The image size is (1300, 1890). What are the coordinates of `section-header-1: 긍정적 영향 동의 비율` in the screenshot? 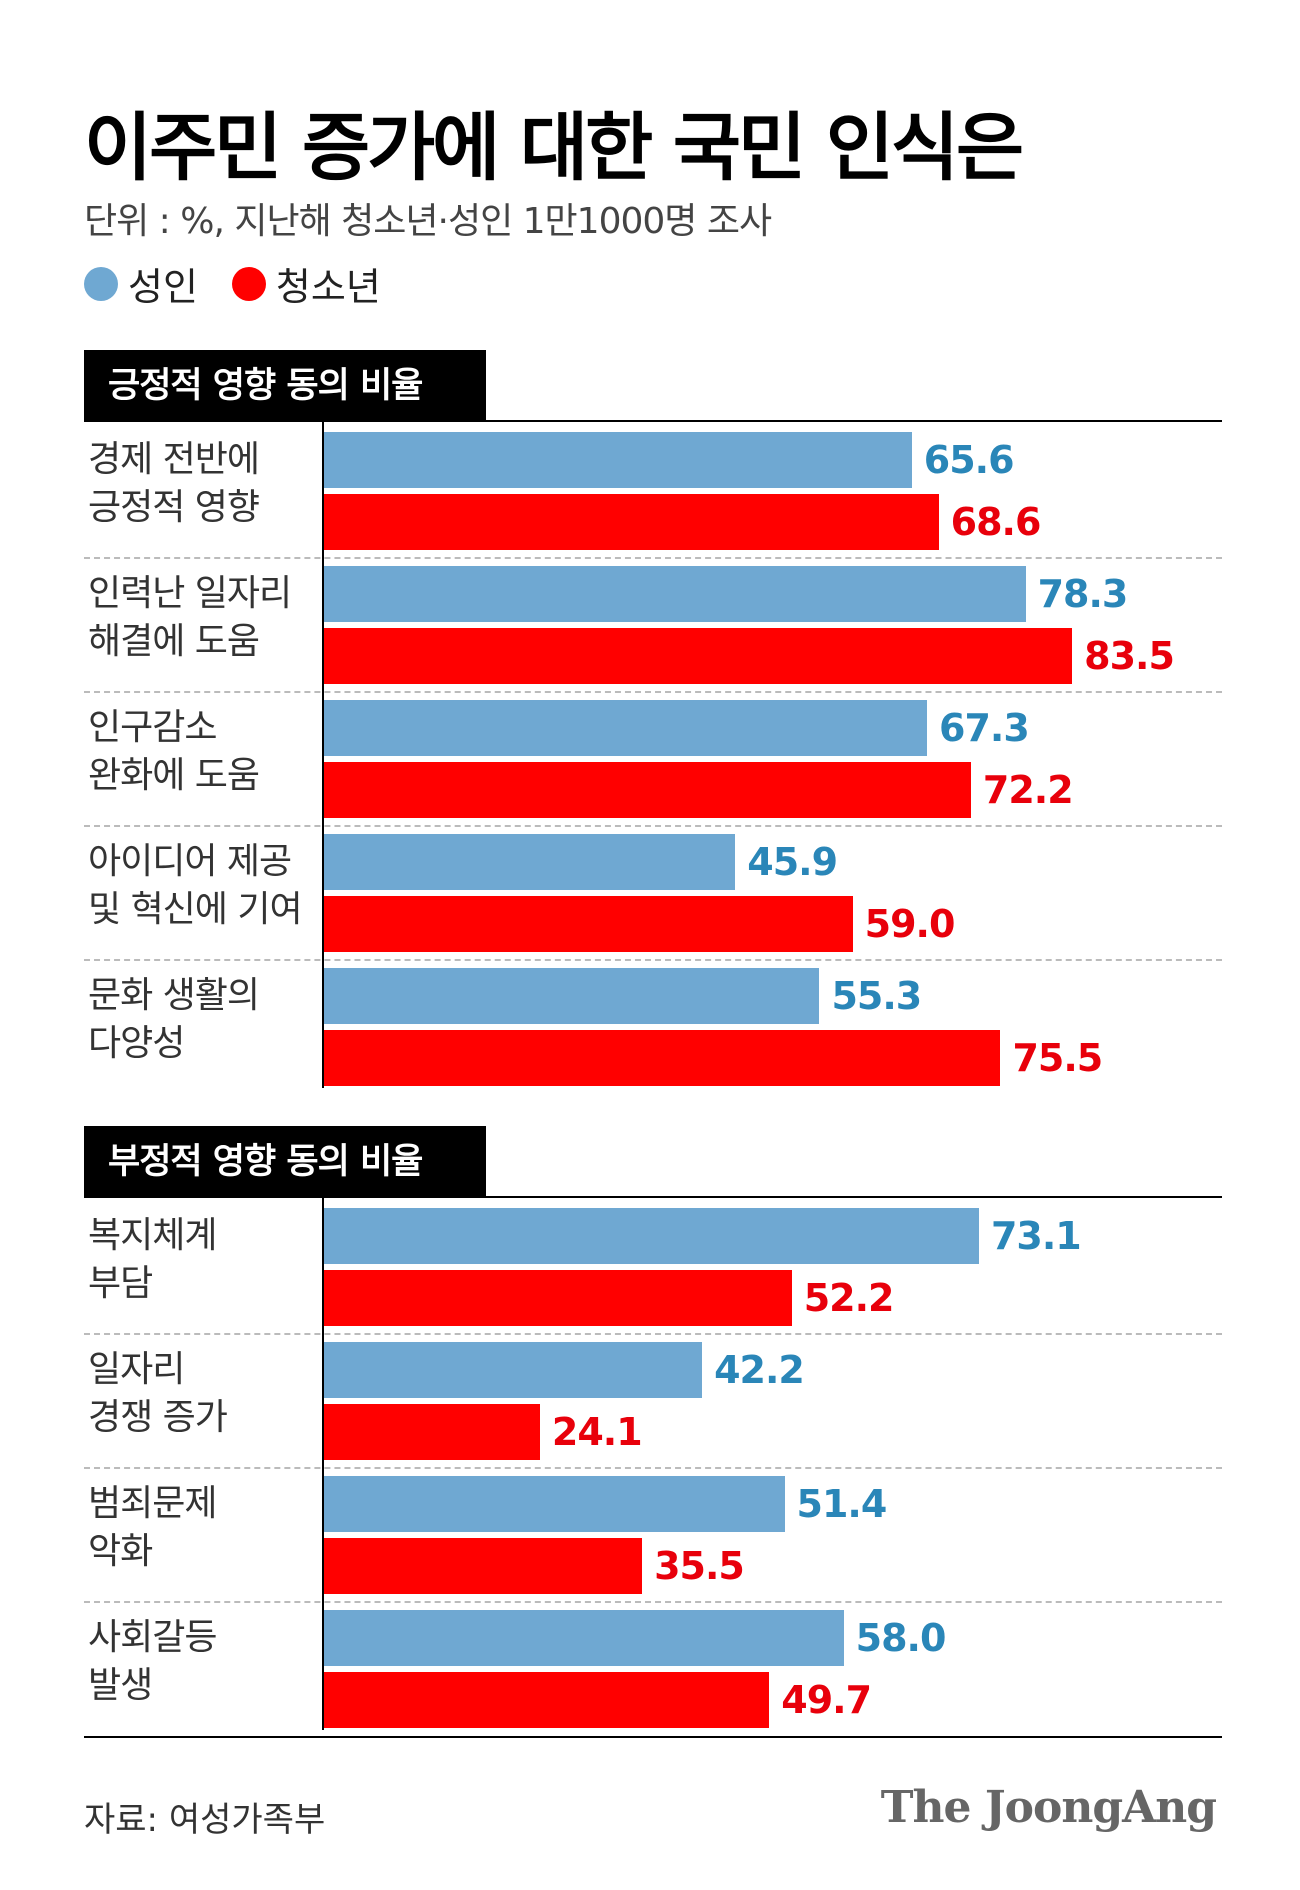 It's located at (285, 386).